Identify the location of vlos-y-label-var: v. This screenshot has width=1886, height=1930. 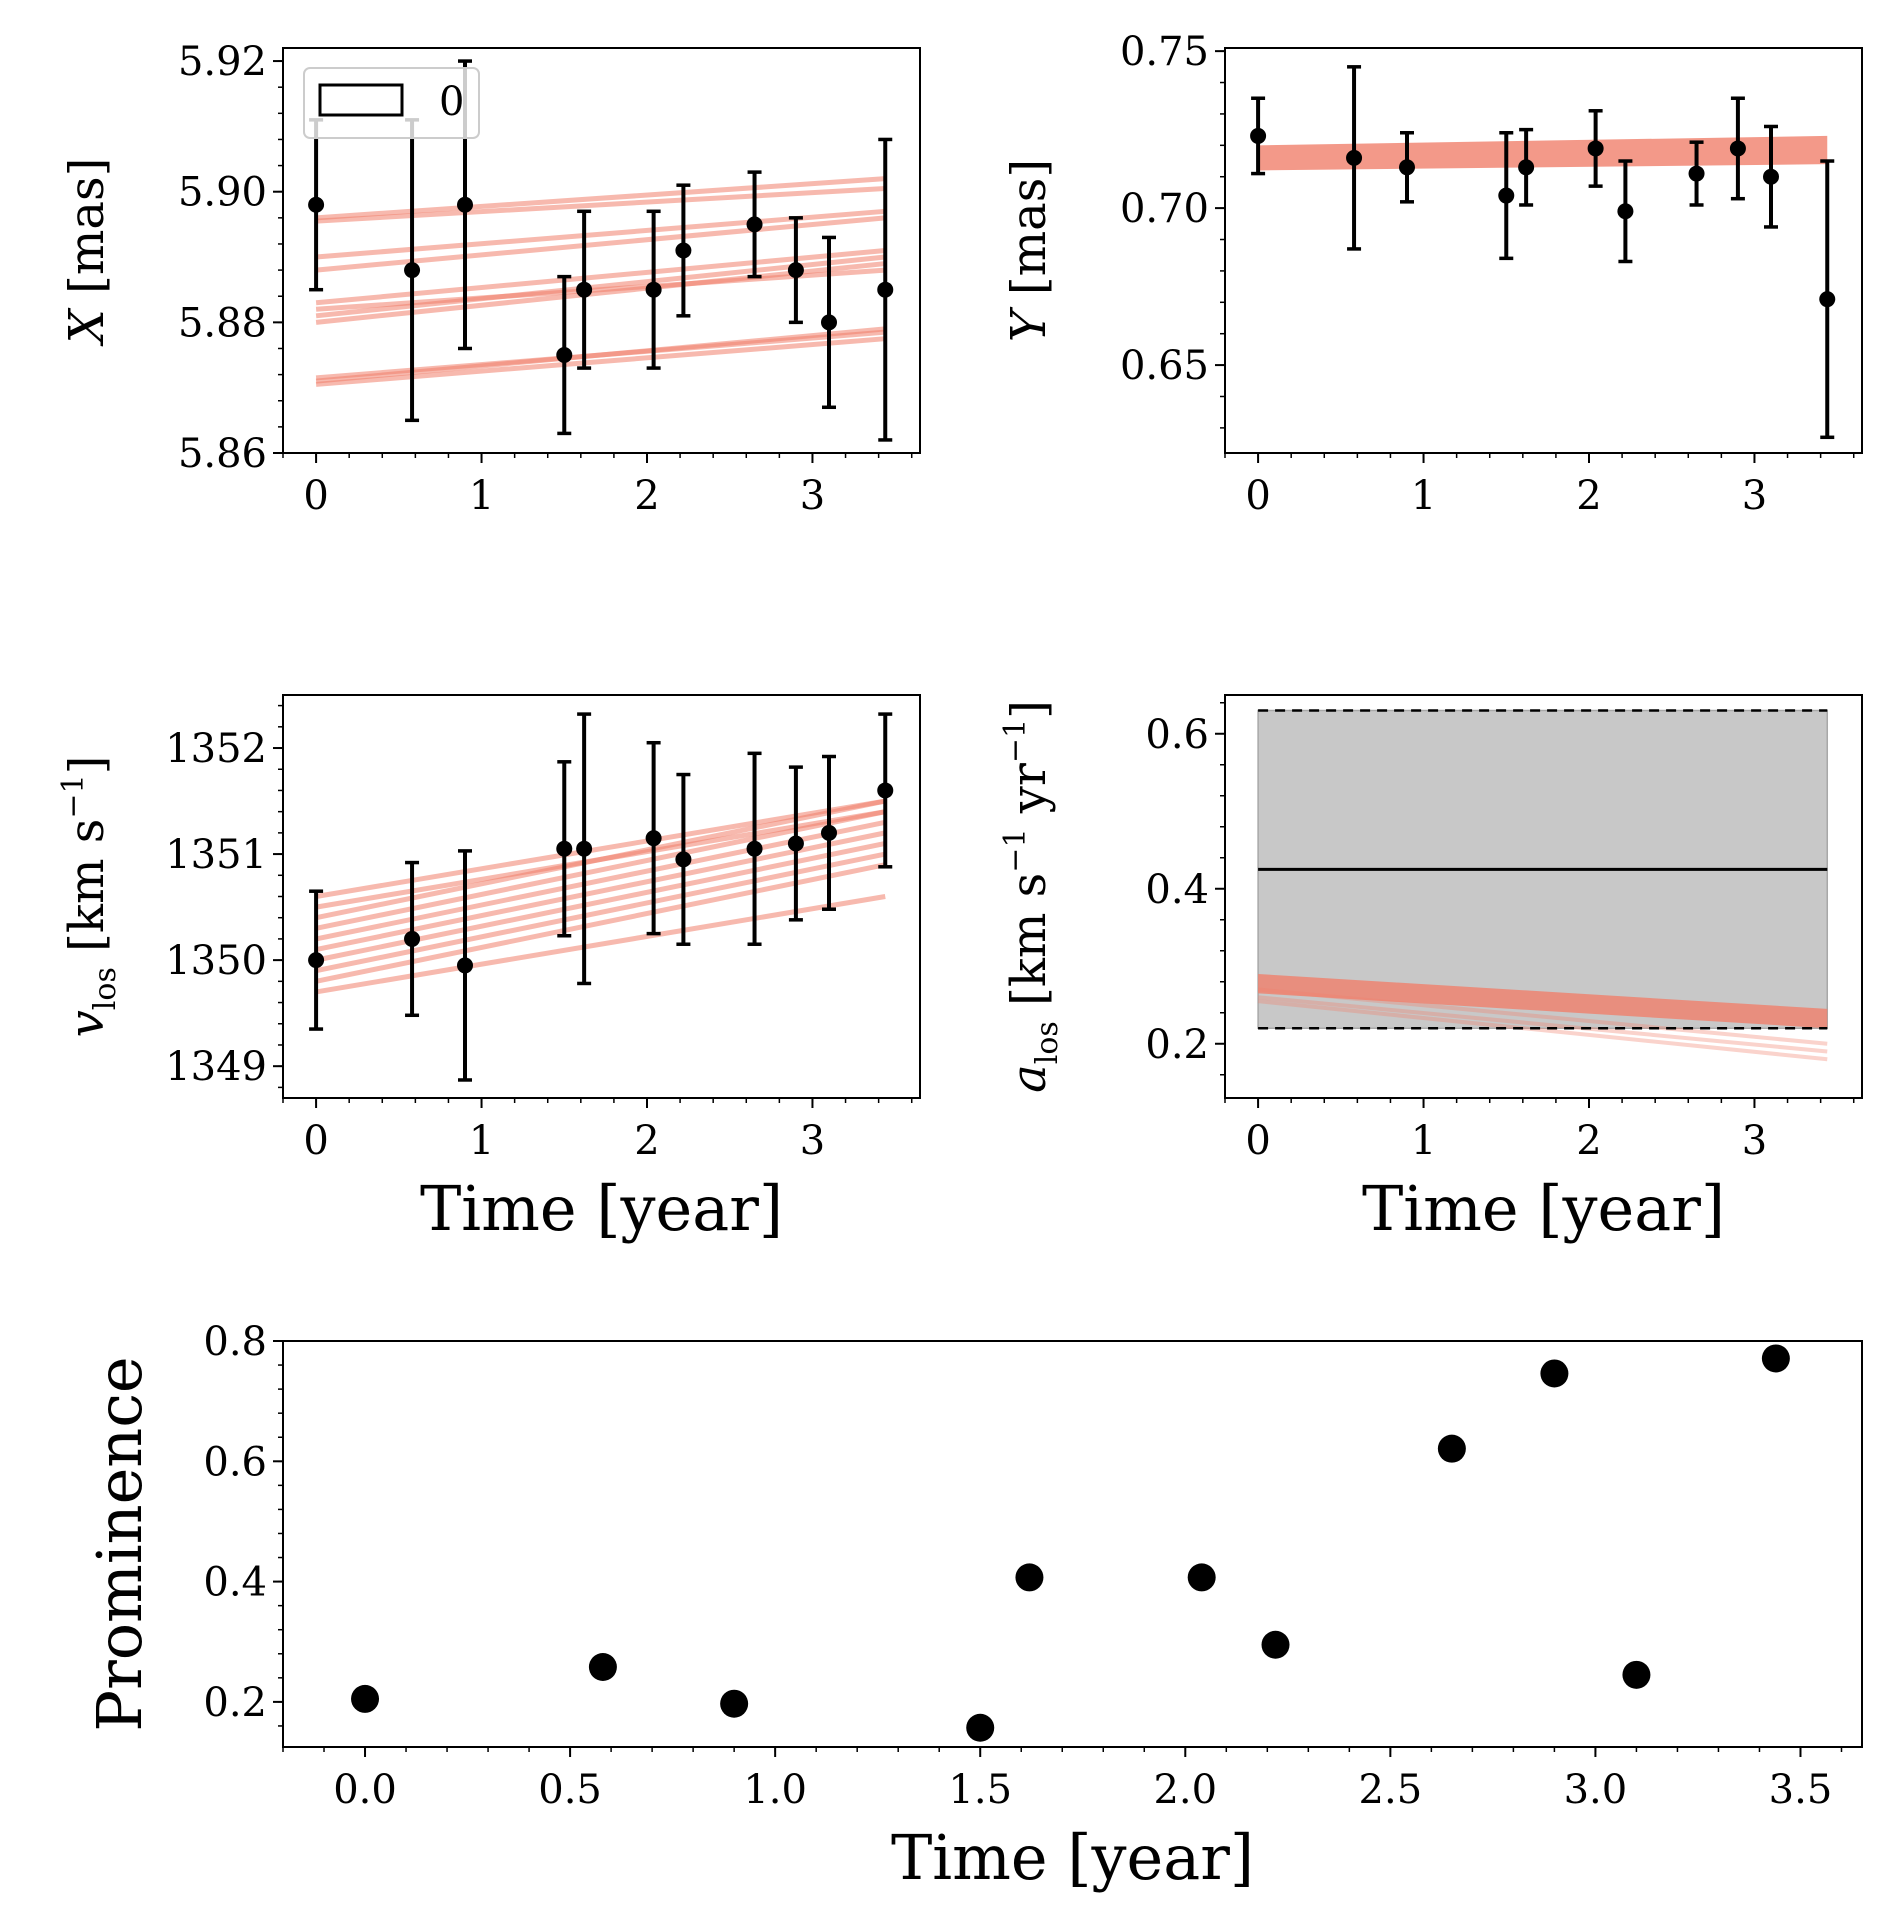
(87, 1023).